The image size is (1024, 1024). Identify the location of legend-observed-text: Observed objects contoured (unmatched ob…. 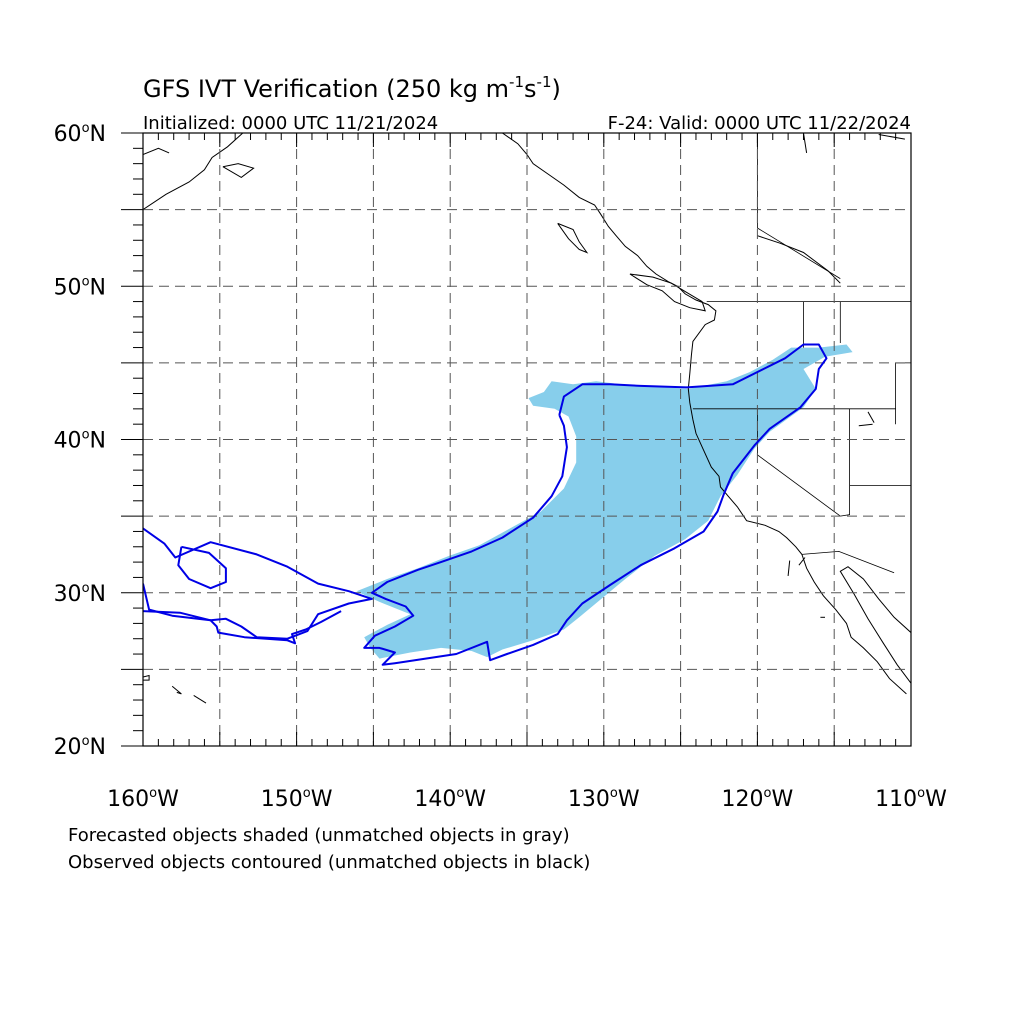
(329, 862).